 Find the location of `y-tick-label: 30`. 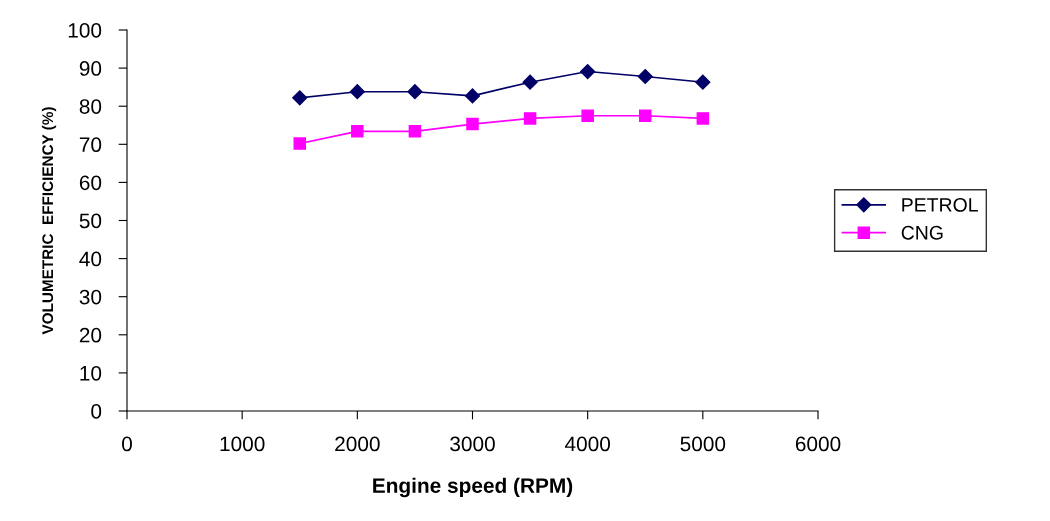

y-tick-label: 30 is located at coordinates (90, 297).